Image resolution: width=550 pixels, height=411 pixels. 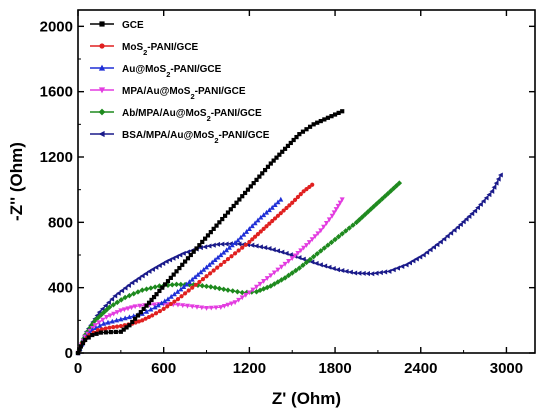 I want to click on legend-text-part: MPA/Au@MoS, so click(x=156, y=91).